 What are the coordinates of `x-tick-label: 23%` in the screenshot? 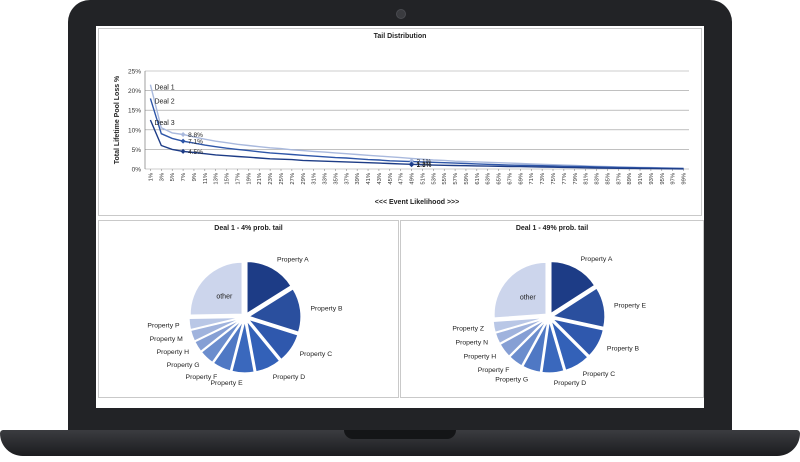 It's located at (271, 179).